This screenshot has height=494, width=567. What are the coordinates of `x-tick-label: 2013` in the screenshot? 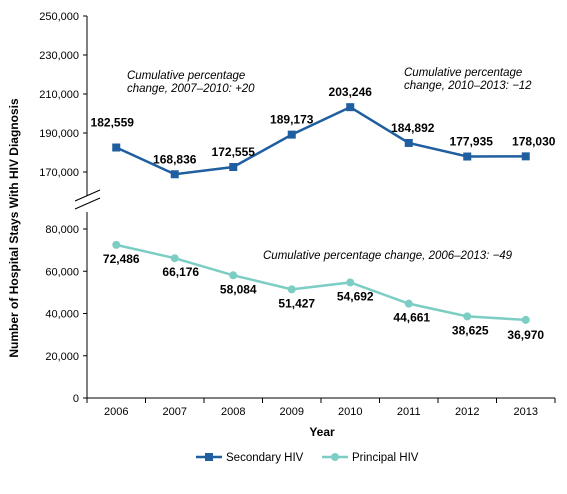 It's located at (526, 412).